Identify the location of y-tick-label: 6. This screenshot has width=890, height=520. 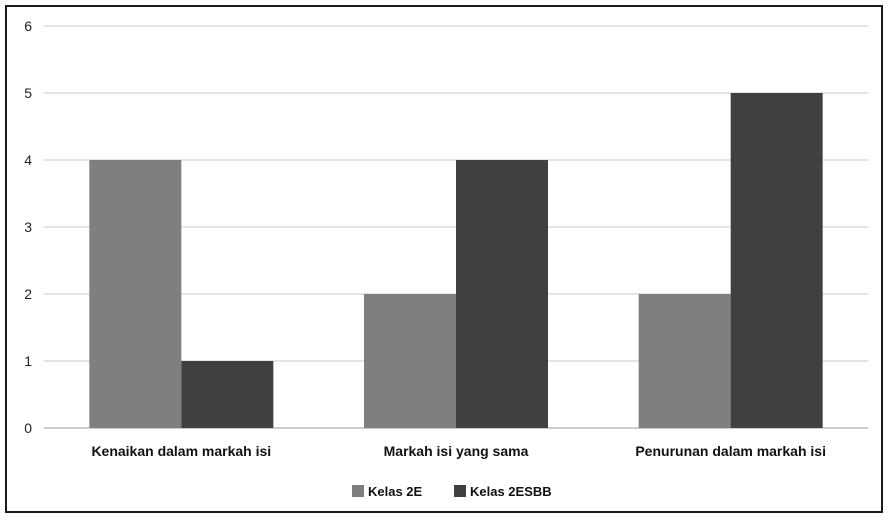
(28, 26).